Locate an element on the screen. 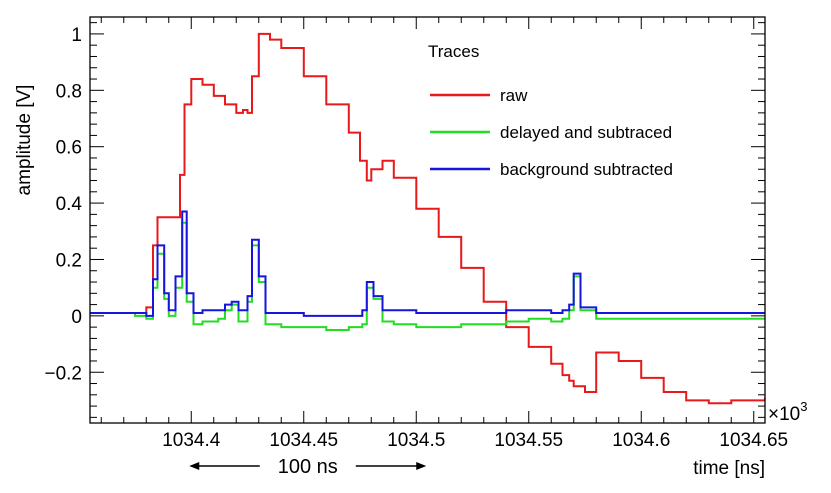  time-scale-annotation: 100 ns is located at coordinates (308, 467).